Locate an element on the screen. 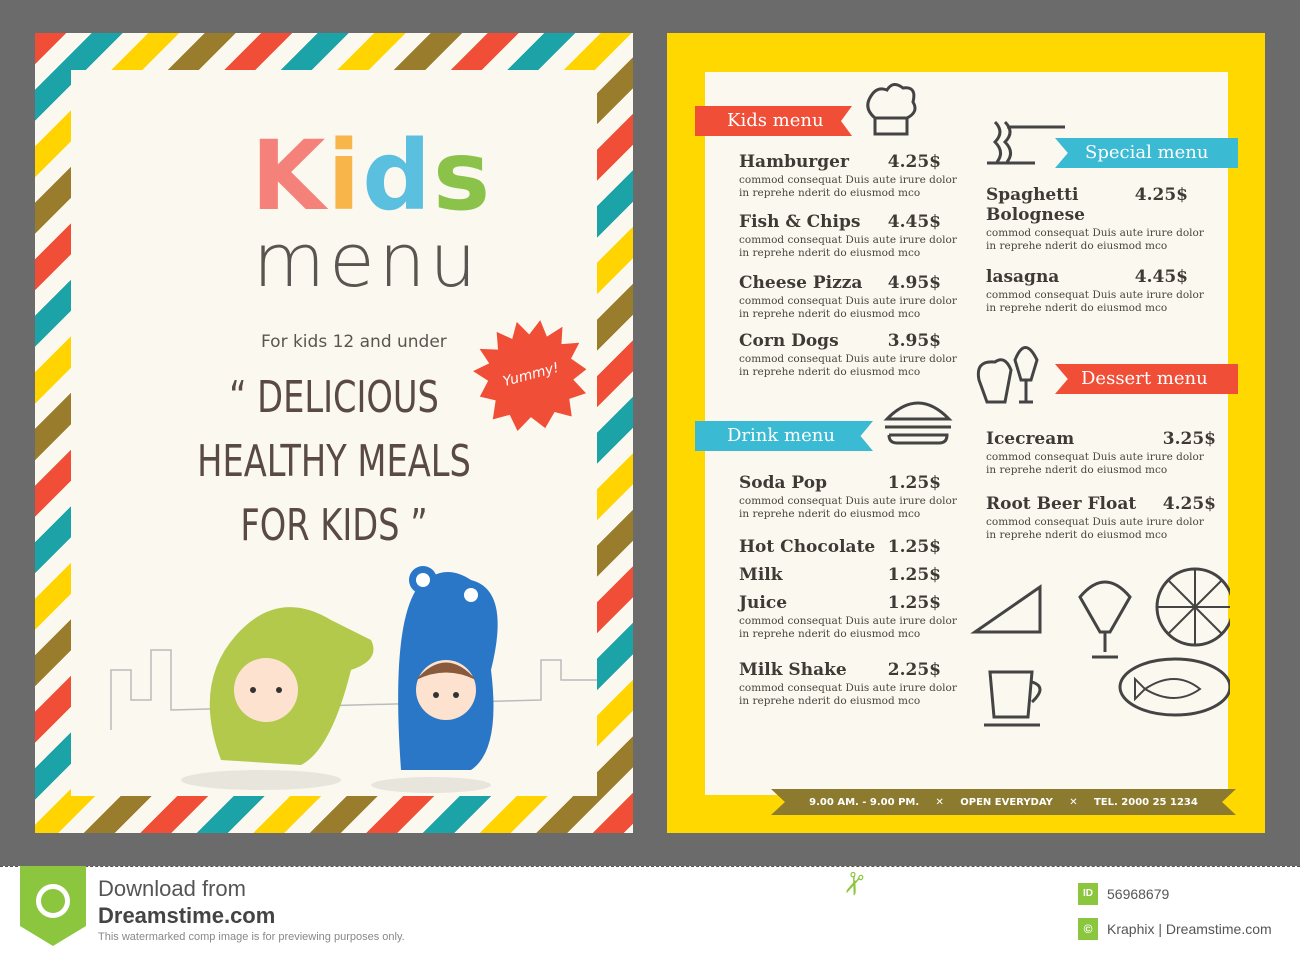 The height and width of the screenshot is (957, 1300). menu-item: Hot Chocolate 1.25$ is located at coordinates (840, 547).